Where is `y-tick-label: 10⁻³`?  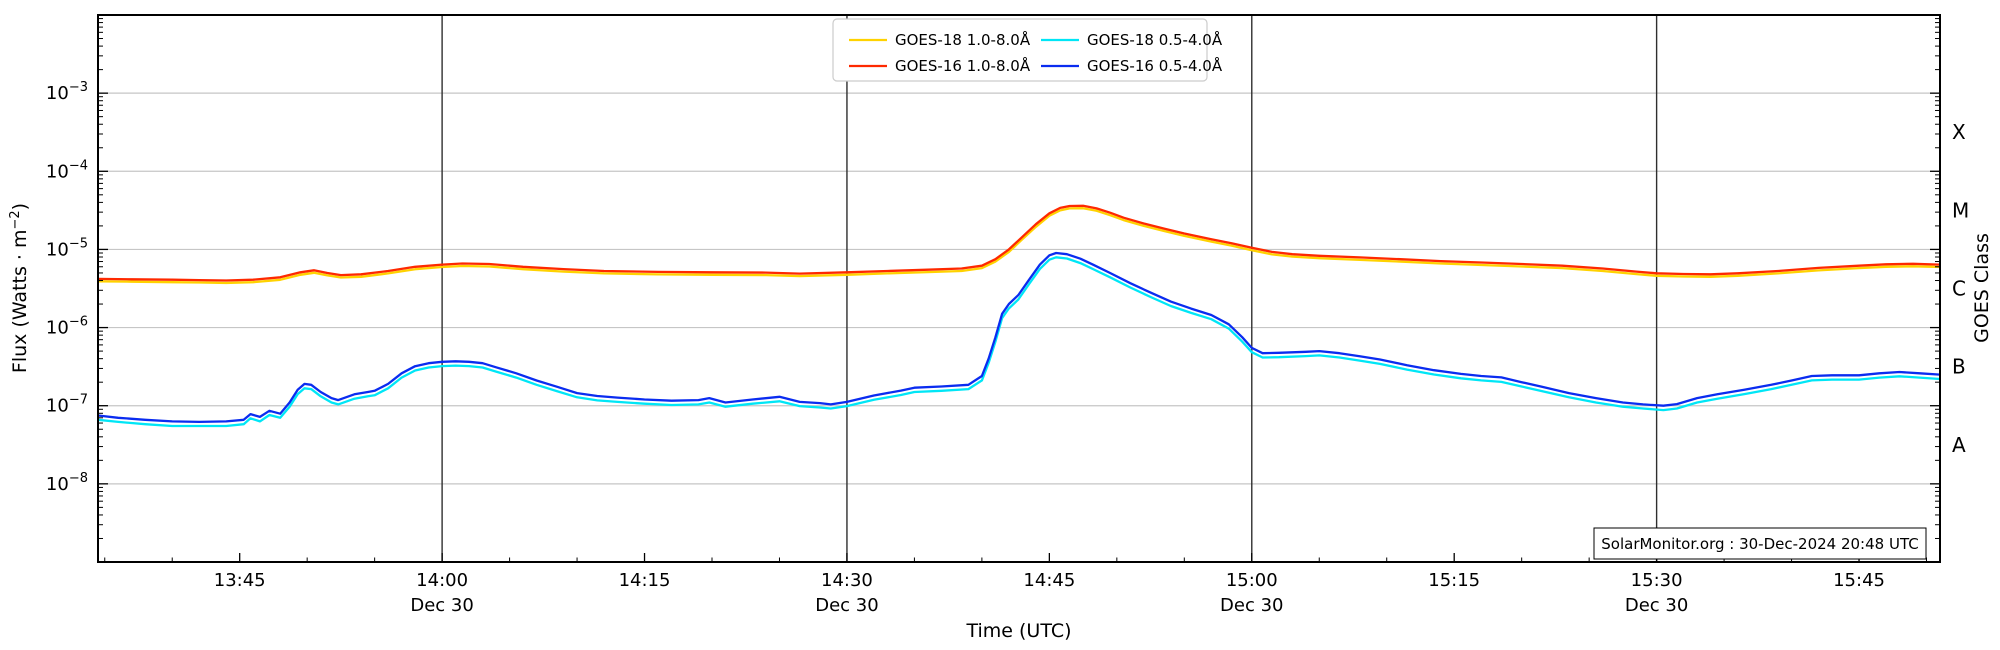 y-tick-label: 10⁻³ is located at coordinates (67, 92).